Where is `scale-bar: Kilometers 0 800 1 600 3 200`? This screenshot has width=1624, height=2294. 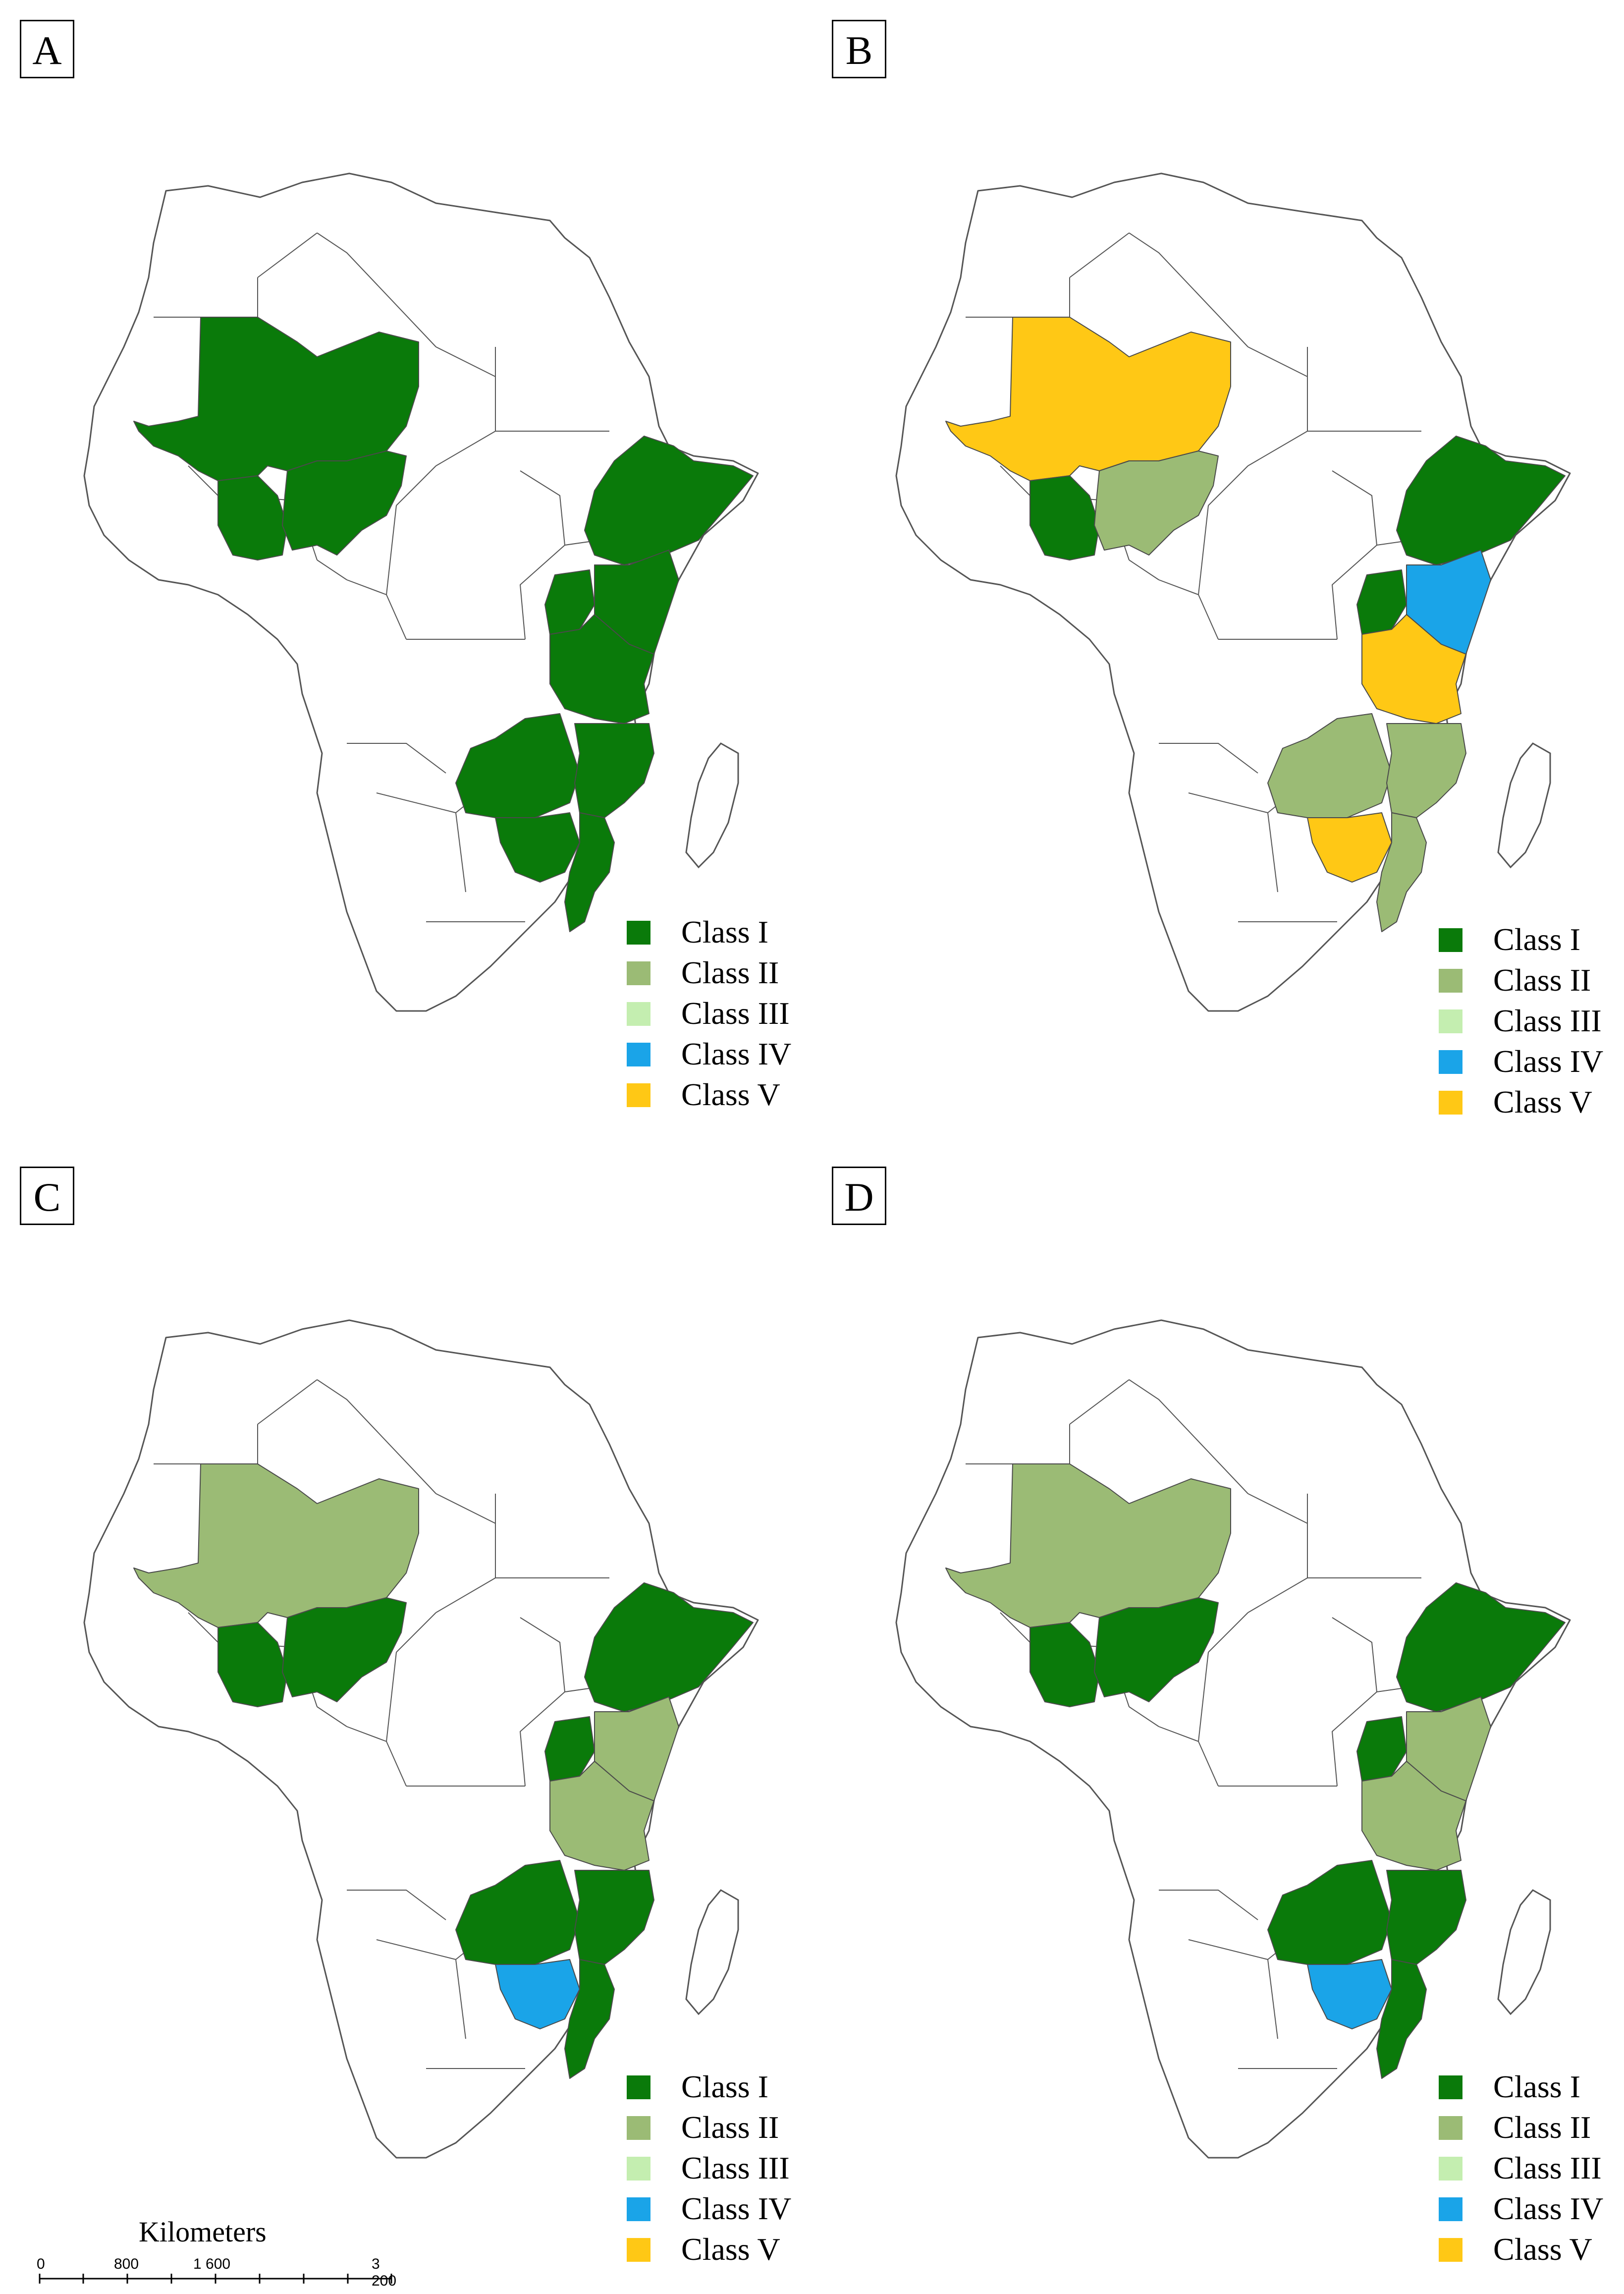
scale-bar: Kilometers 0 800 1 600 3 200 is located at coordinates (218, 2252).